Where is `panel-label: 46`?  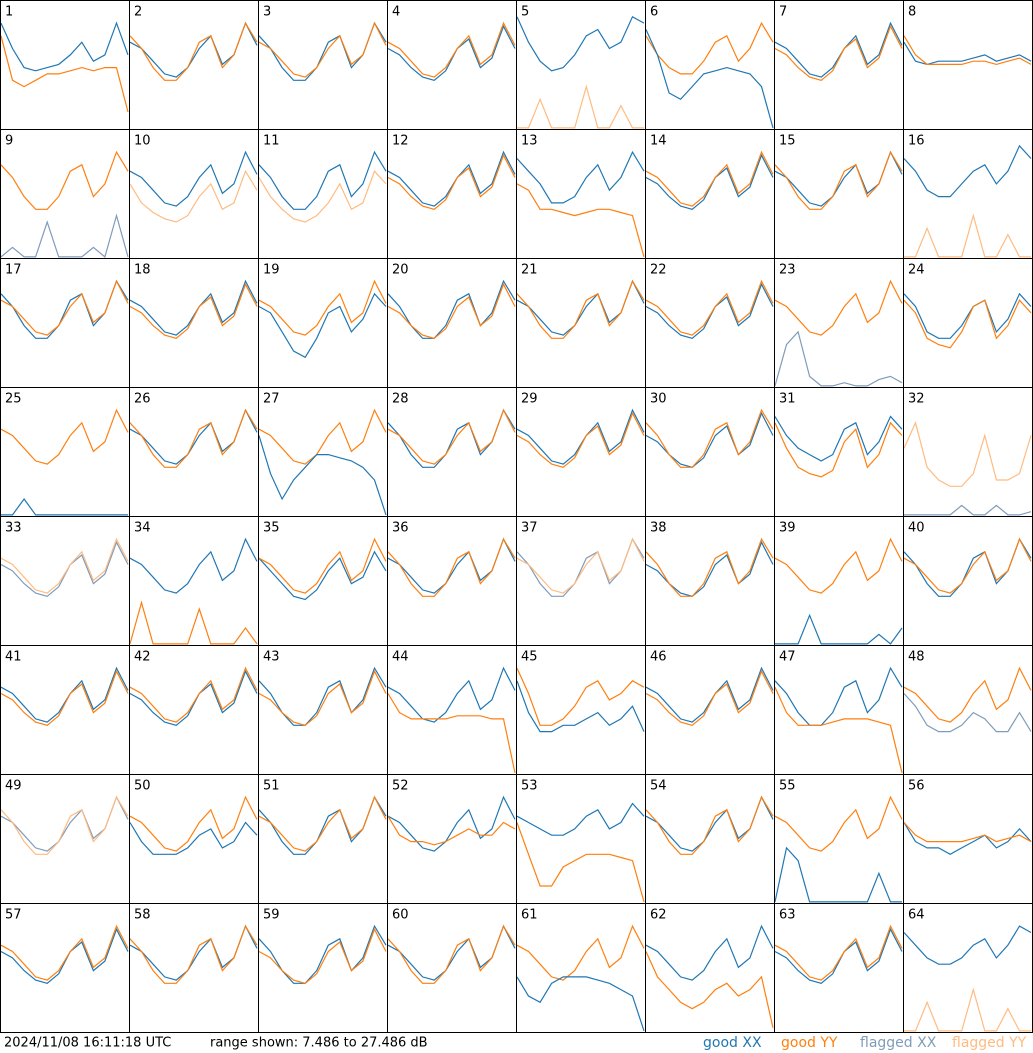
panel-label: 46 is located at coordinates (658, 657).